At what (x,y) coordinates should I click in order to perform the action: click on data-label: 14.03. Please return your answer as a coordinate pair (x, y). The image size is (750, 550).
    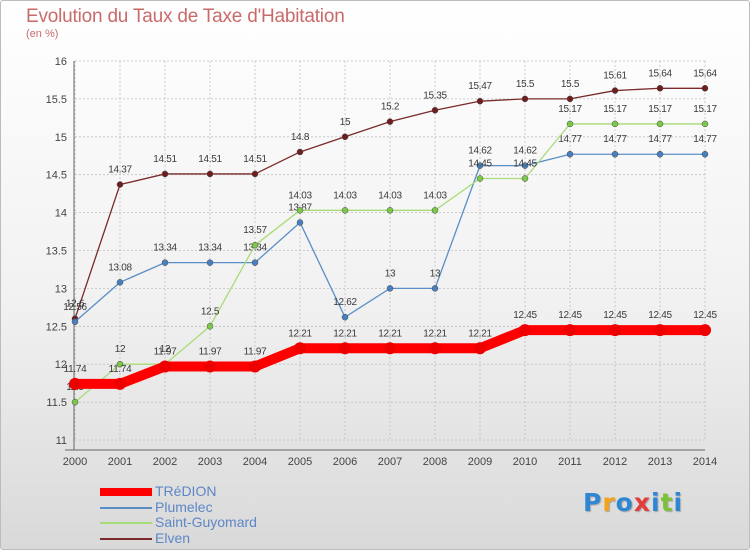
    Looking at the image, I should click on (300, 195).